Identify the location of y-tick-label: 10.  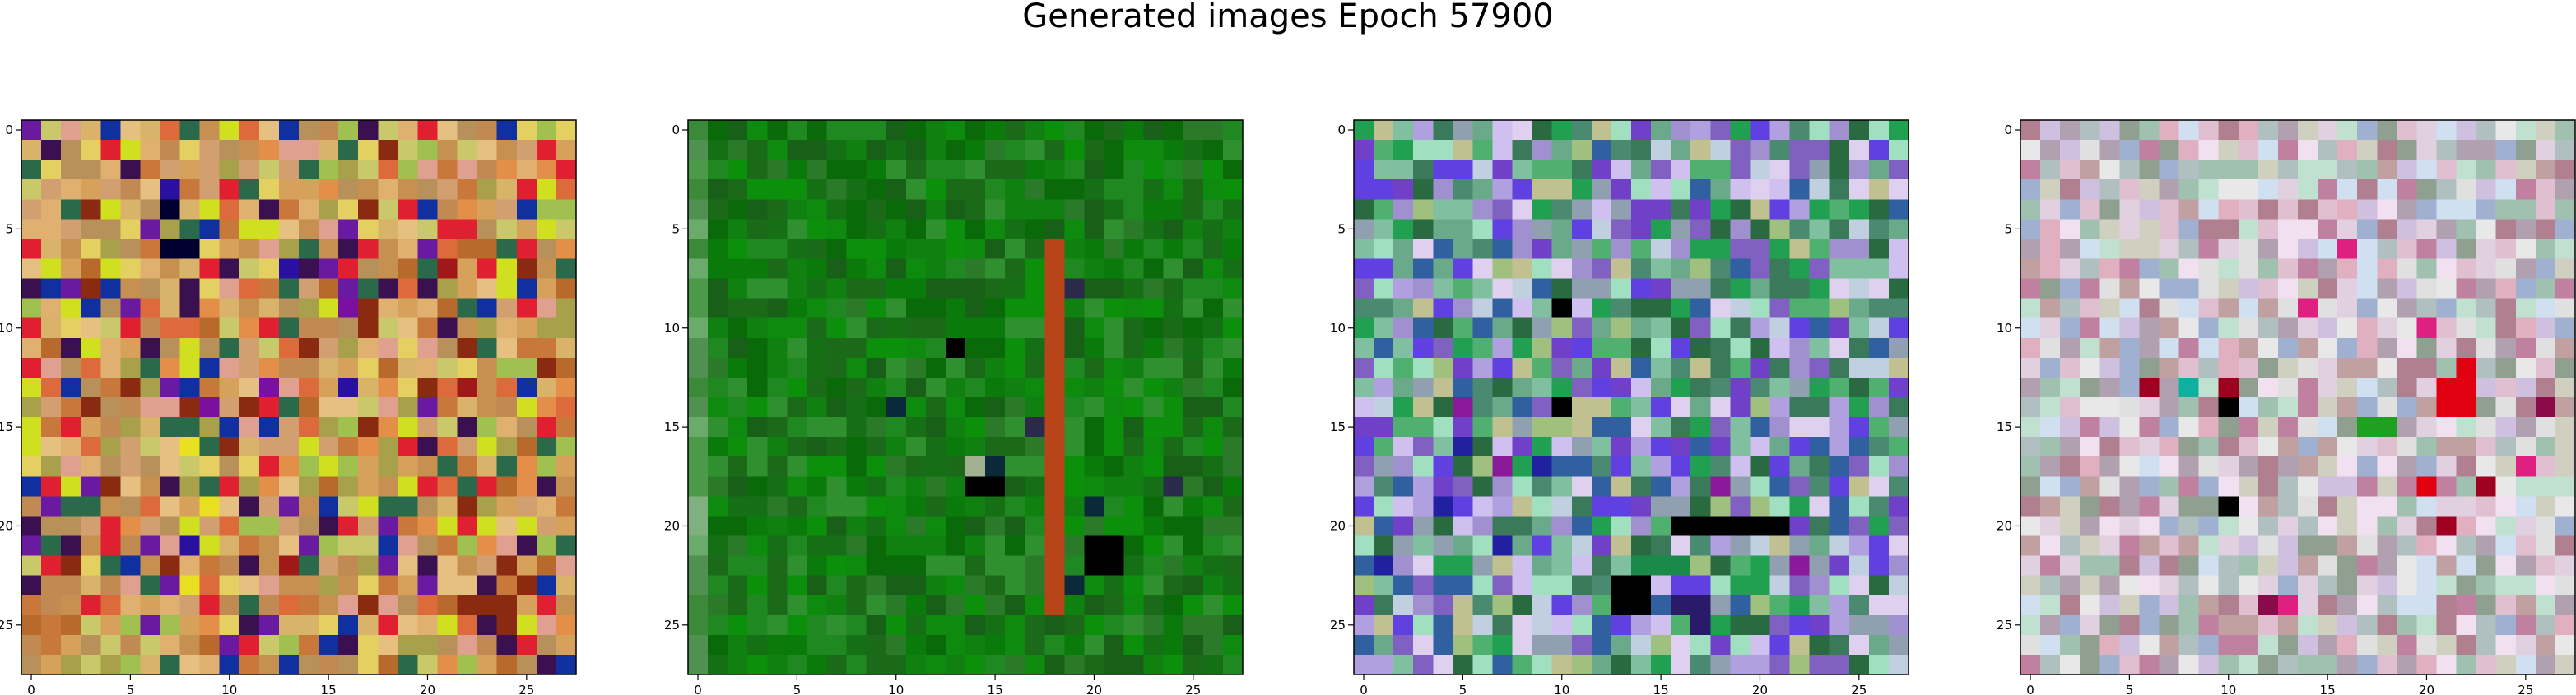
(672, 328).